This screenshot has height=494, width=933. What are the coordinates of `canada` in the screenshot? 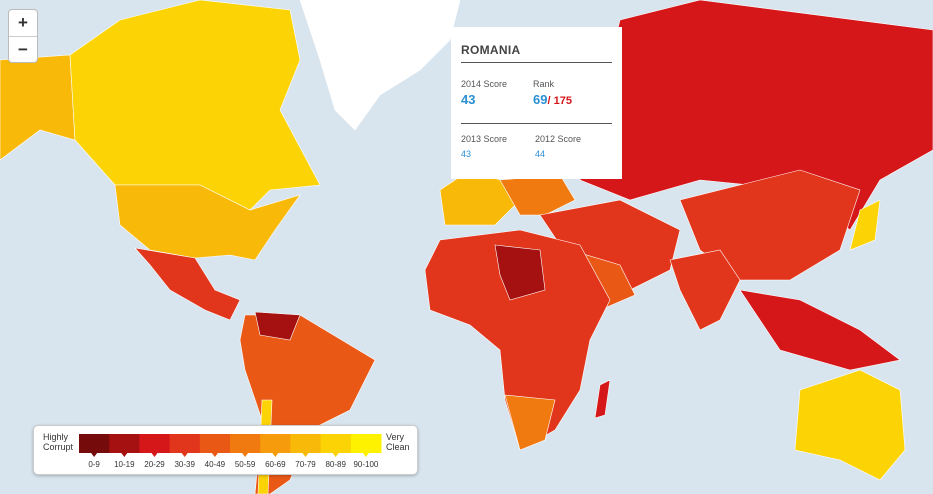 It's located at (195, 105).